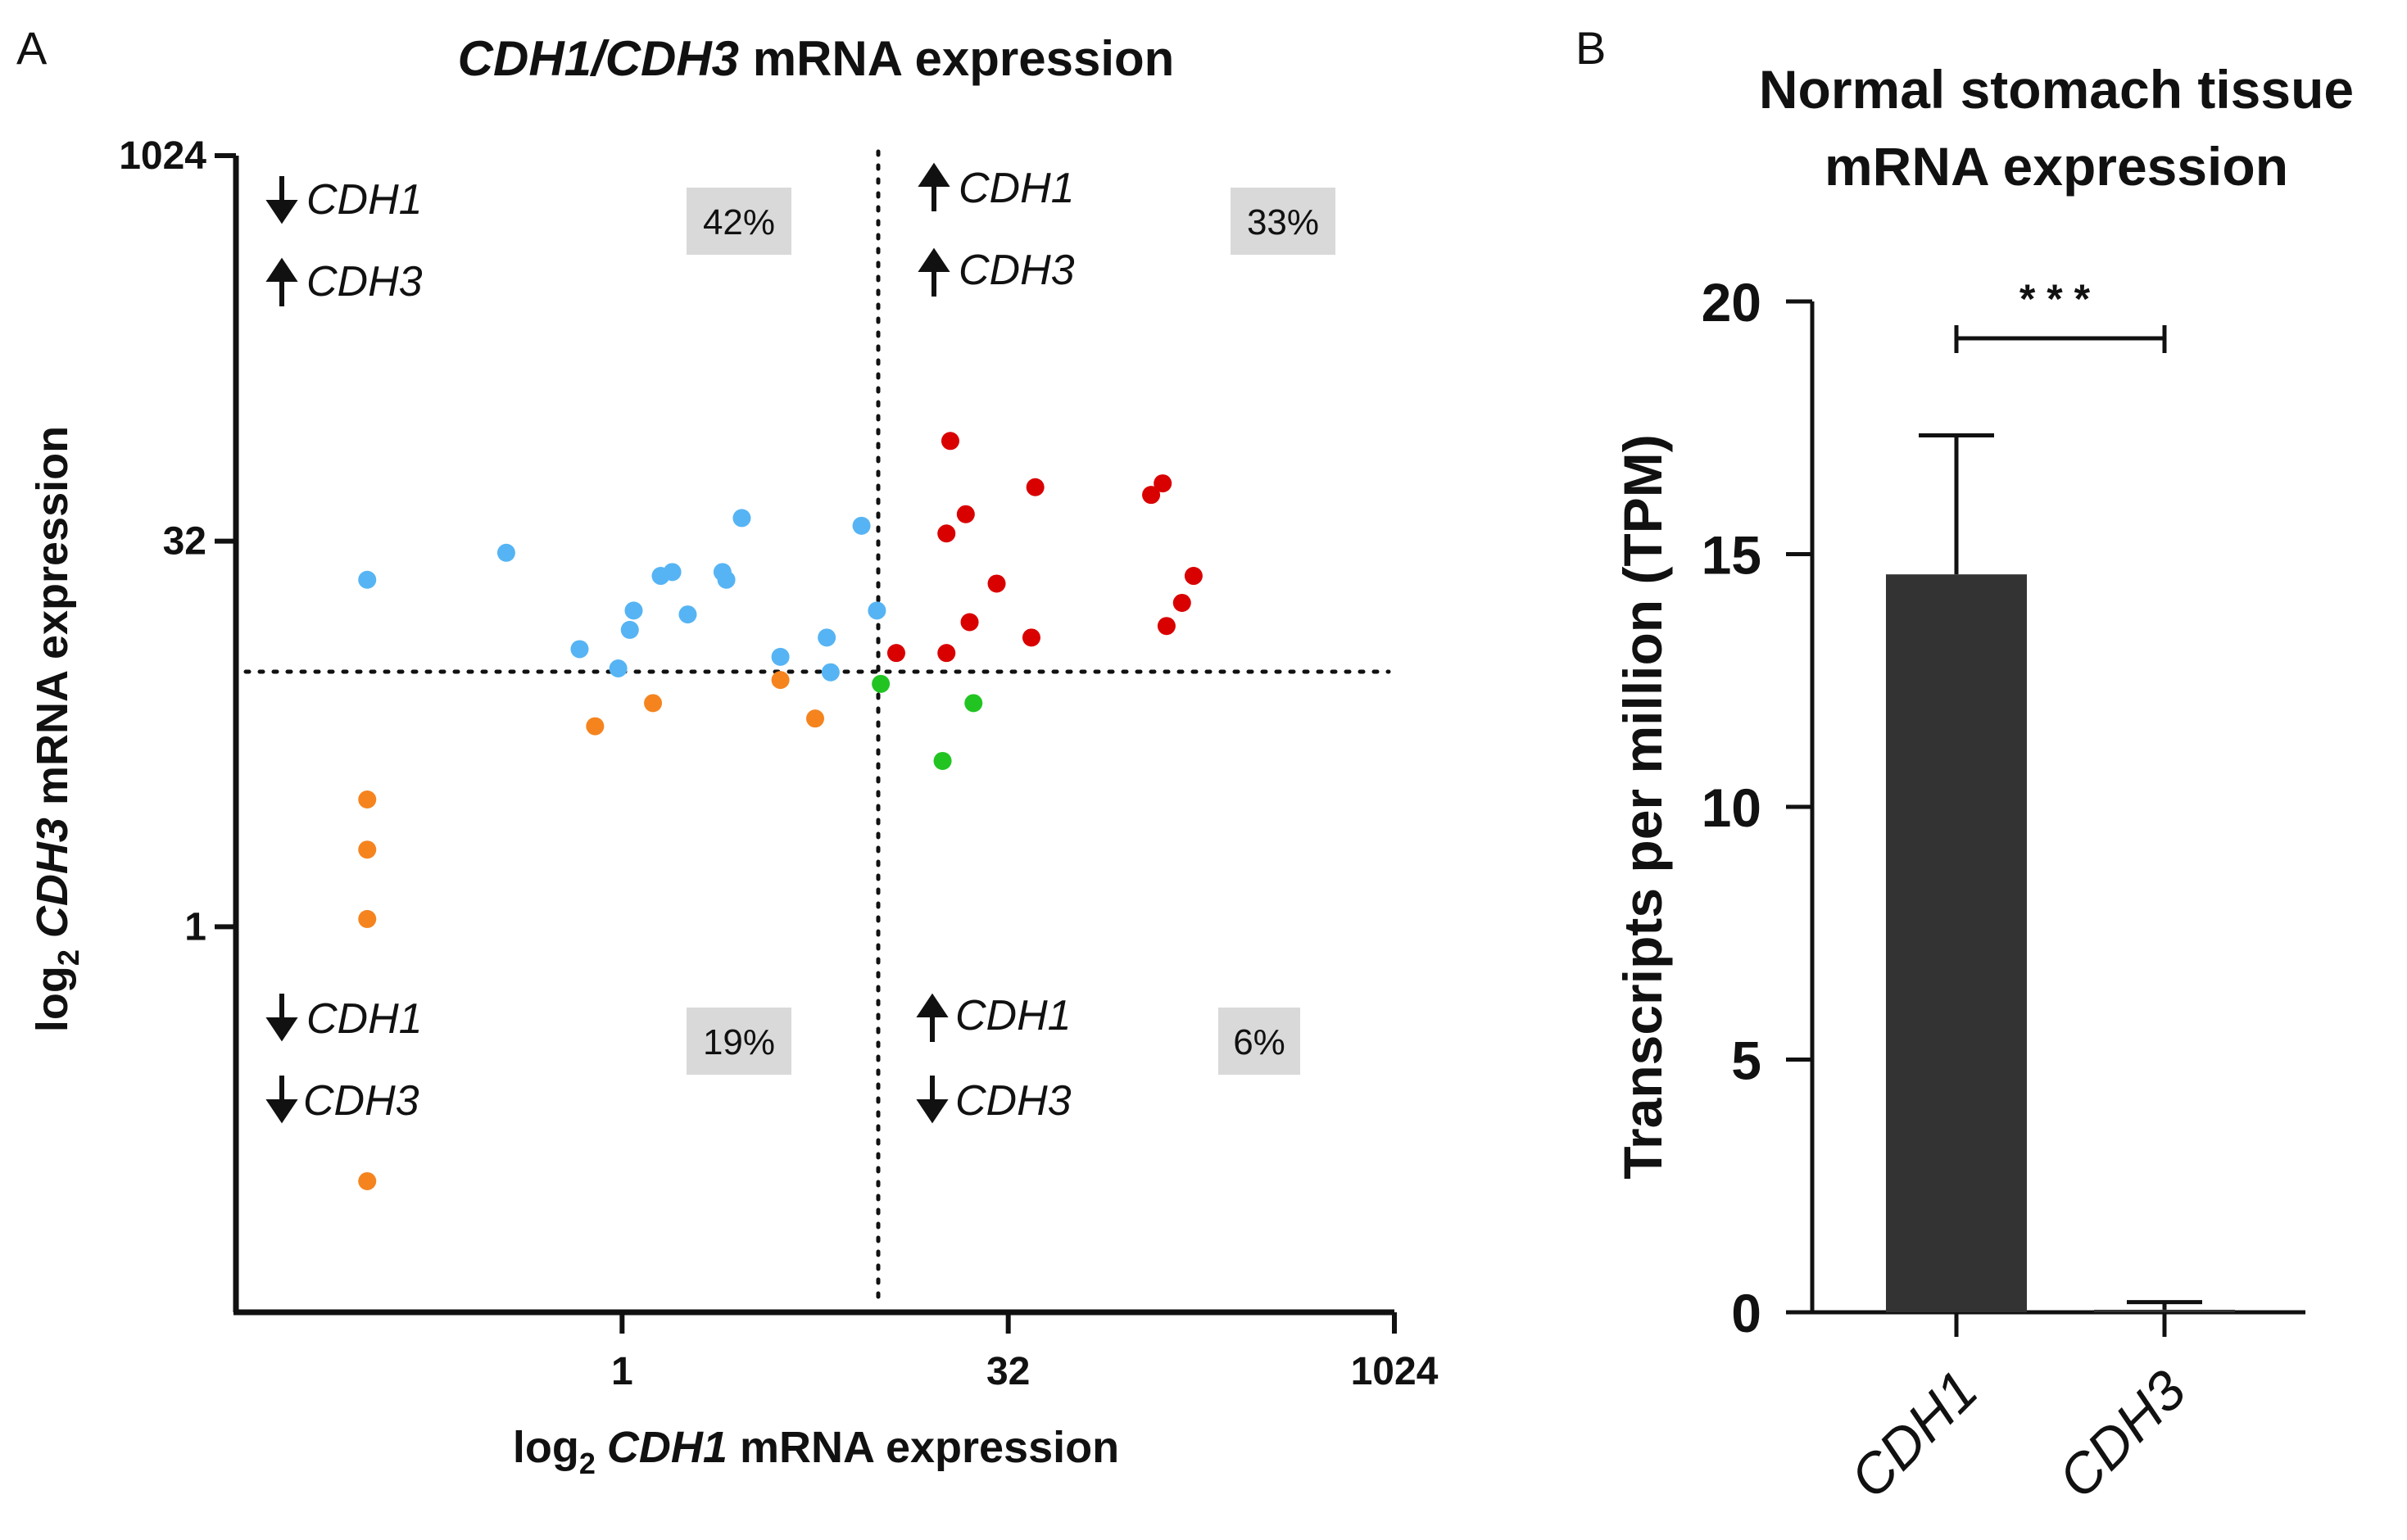 This screenshot has width=2407, height=1540. I want to click on bar-y-label: Transcripts per million (TPM), so click(1642, 806).